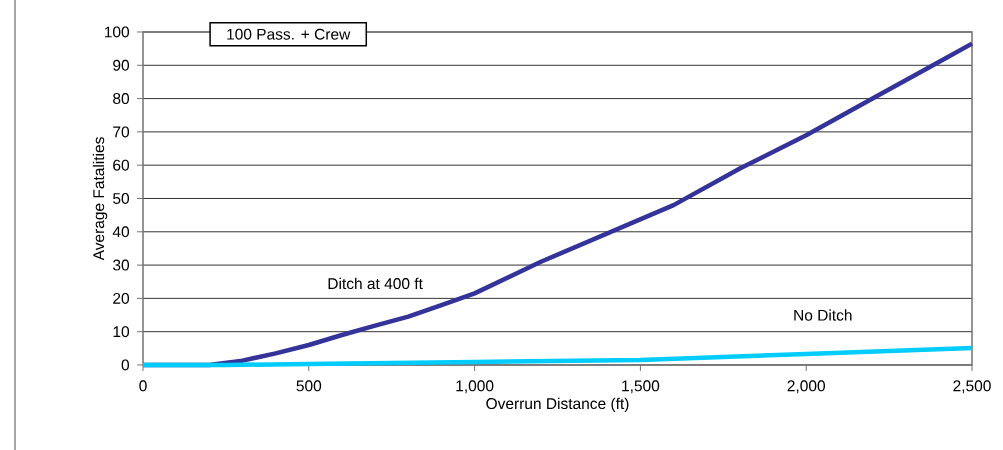  Describe the element at coordinates (309, 386) in the screenshot. I see `x-tick-label: 500` at that location.